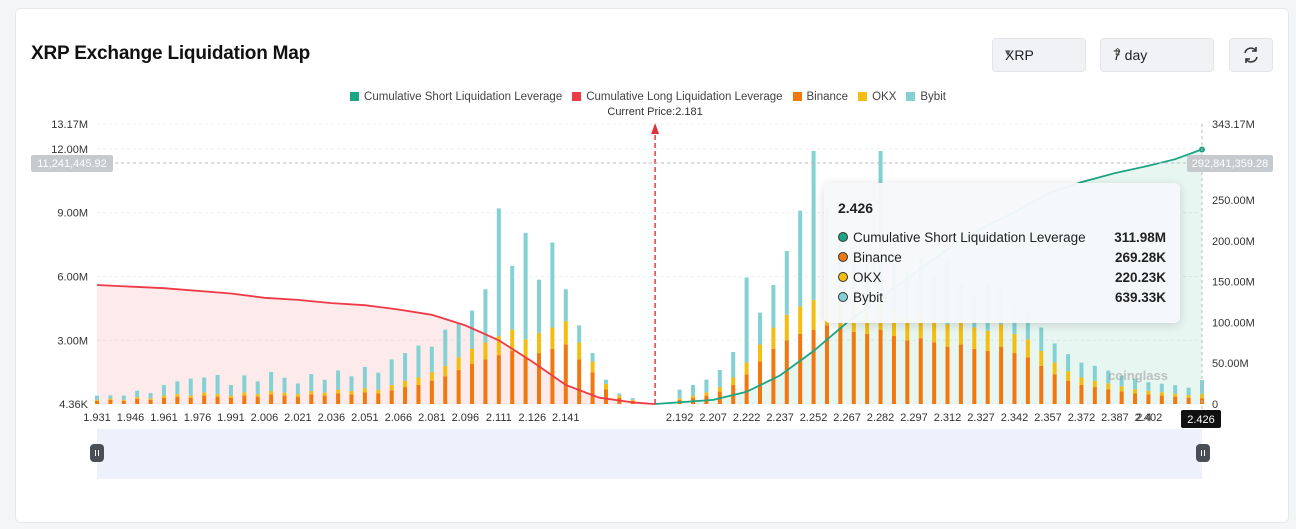  I want to click on legend-item: Binance, so click(820, 97).